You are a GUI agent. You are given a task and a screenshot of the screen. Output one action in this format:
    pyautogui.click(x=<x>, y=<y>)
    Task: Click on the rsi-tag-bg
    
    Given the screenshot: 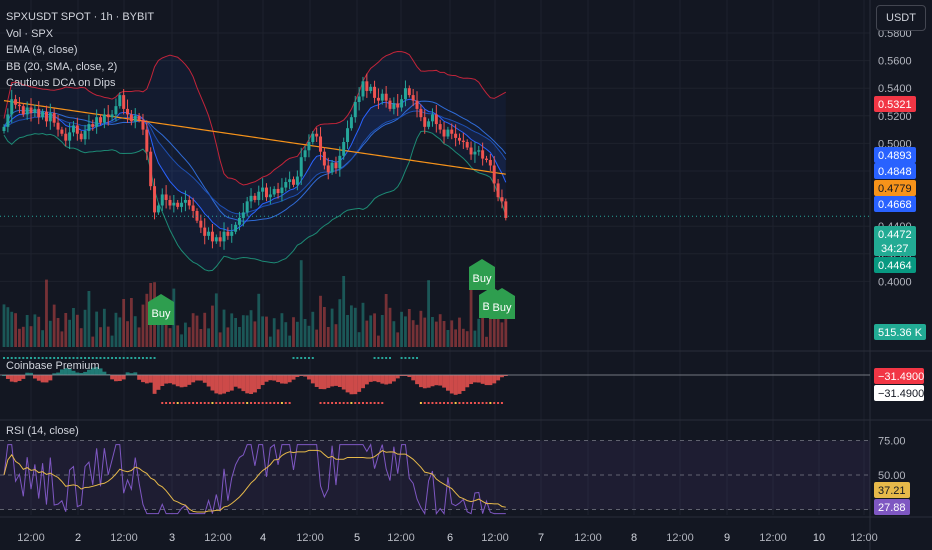 What is the action you would take?
    pyautogui.click(x=892, y=507)
    